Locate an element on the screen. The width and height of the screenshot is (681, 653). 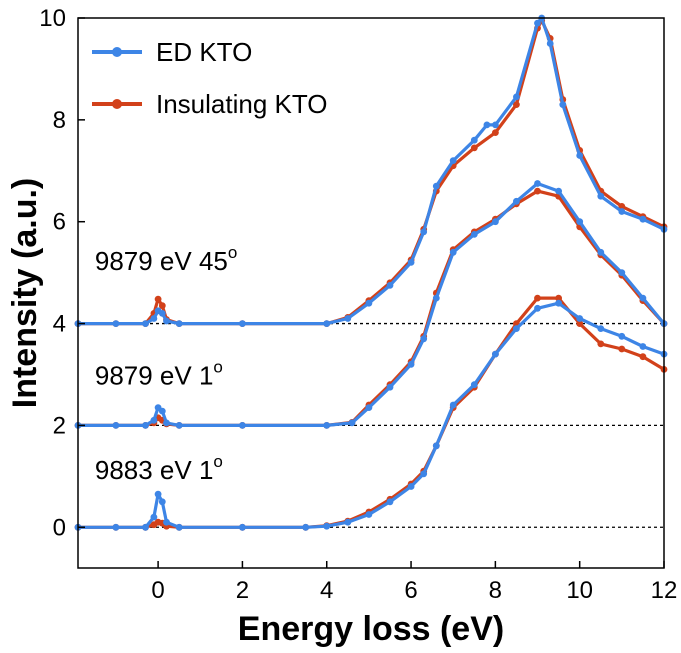
x-tick-label: 6 is located at coordinates (410, 590).